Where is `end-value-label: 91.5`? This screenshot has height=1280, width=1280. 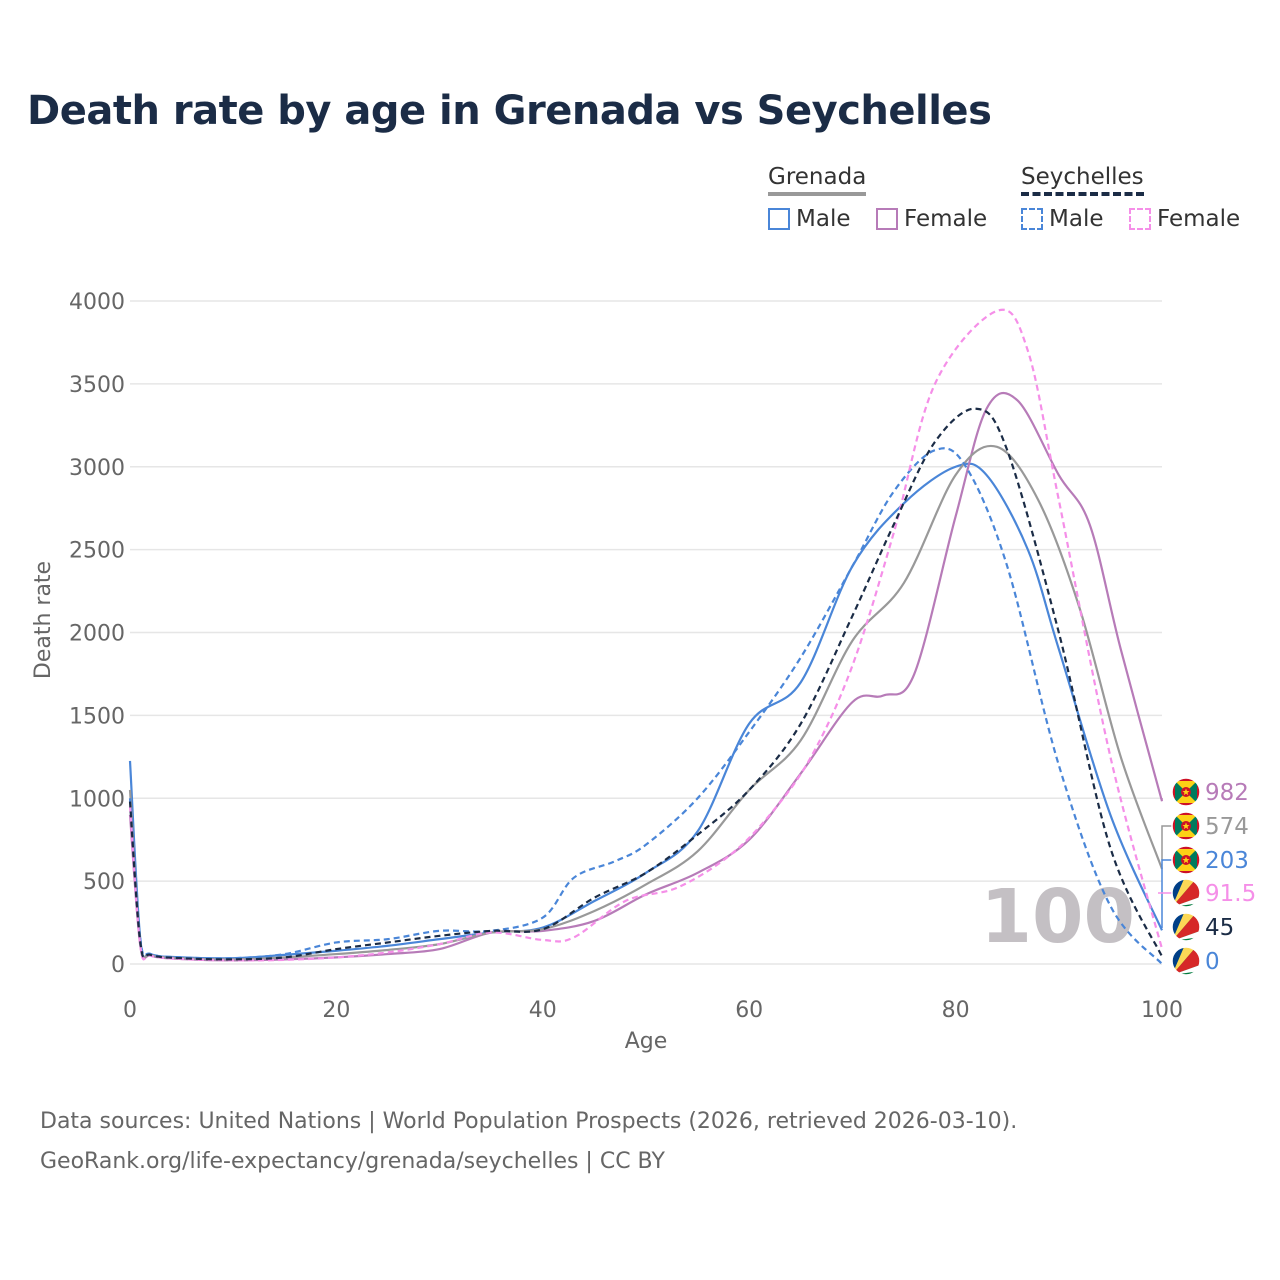
end-value-label: 91.5 is located at coordinates (1230, 894).